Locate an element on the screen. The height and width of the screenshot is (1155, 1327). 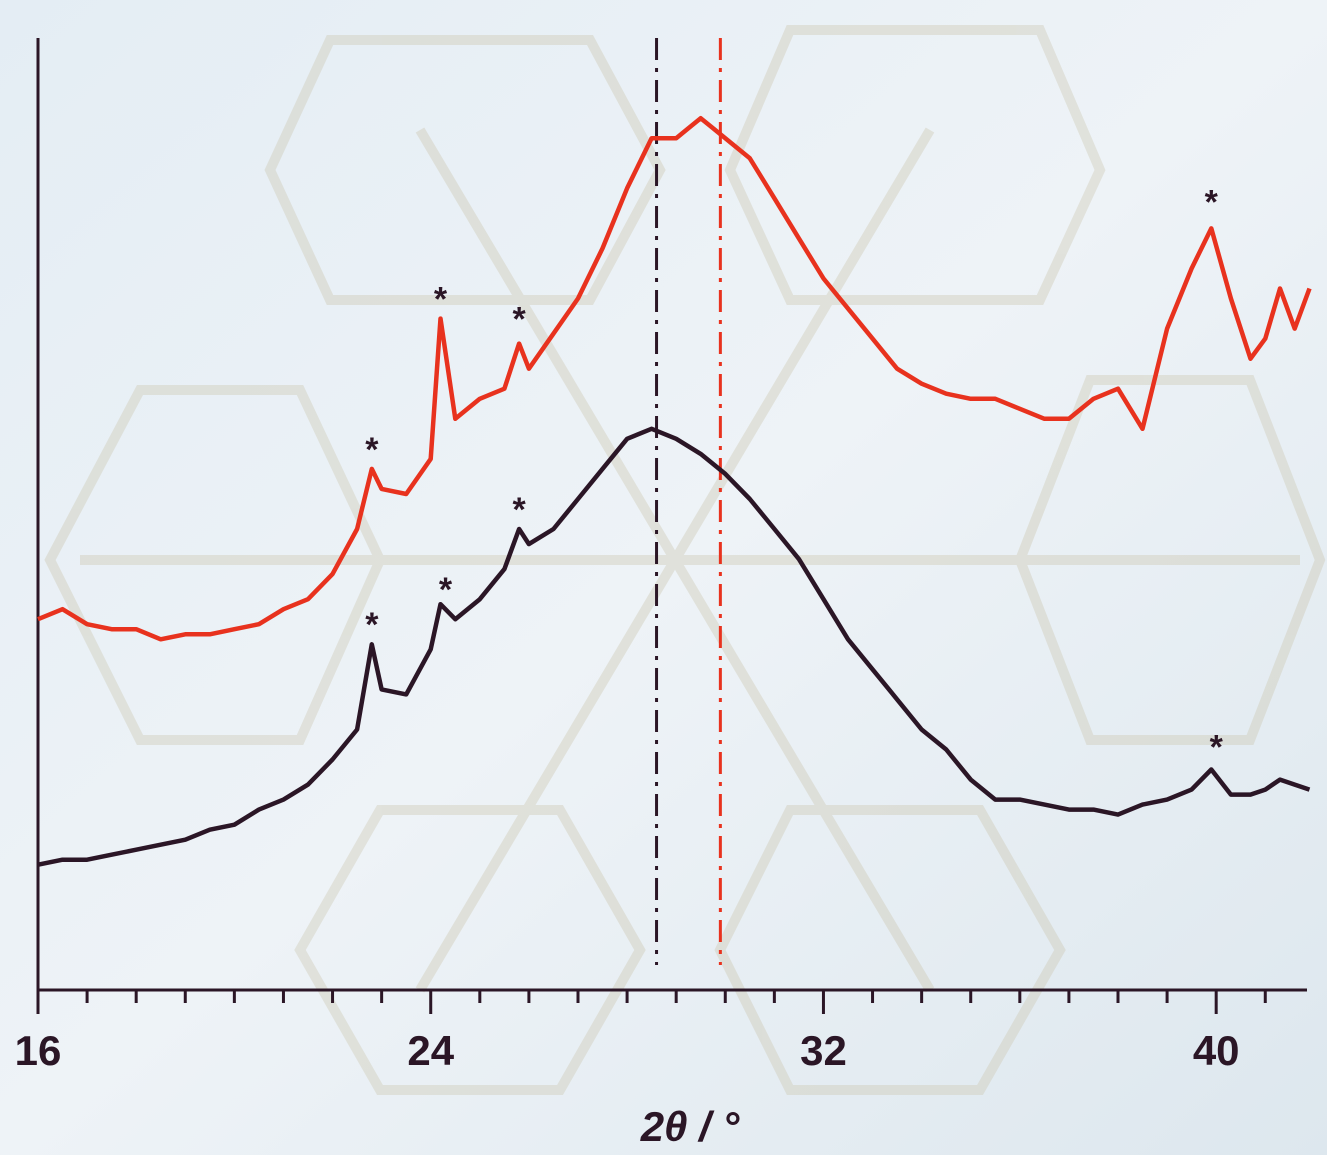
x-tick-label: 16 is located at coordinates (38, 1050).